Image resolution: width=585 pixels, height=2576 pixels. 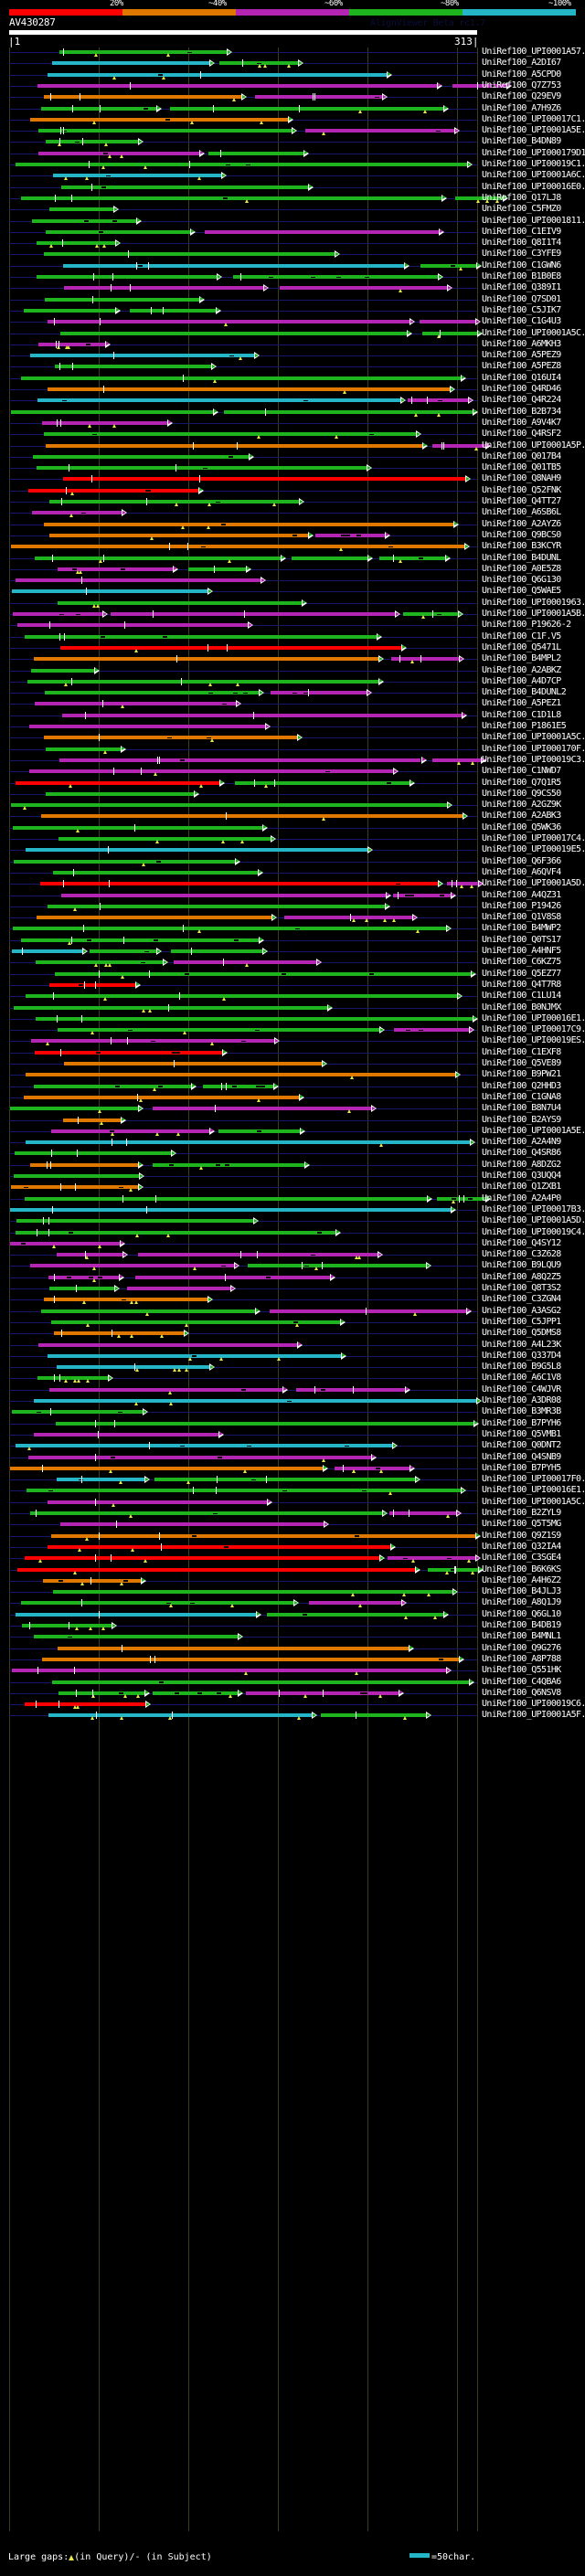 What do you see at coordinates (521, 1569) in the screenshot?
I see `subject-accession-label: UniRef100_B6K6KS` at bounding box center [521, 1569].